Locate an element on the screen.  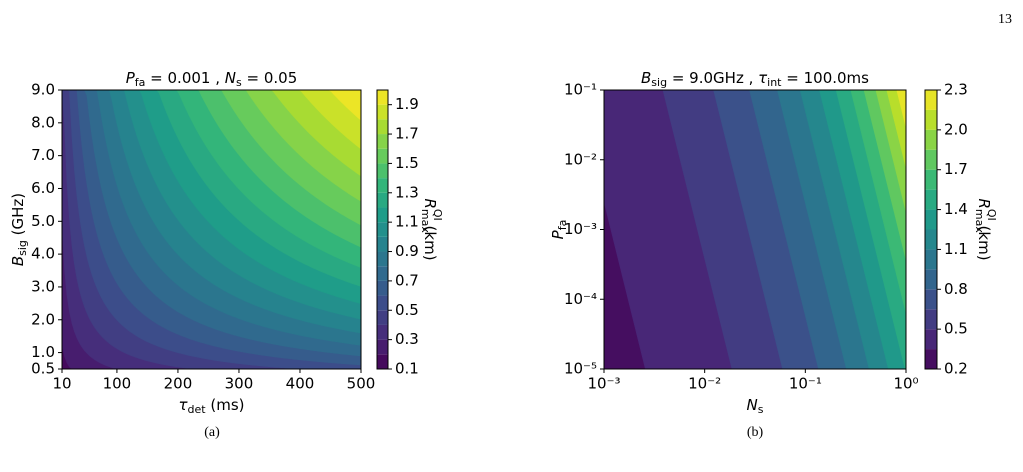
y-tick-label: 10⁻³ is located at coordinates (580, 229).